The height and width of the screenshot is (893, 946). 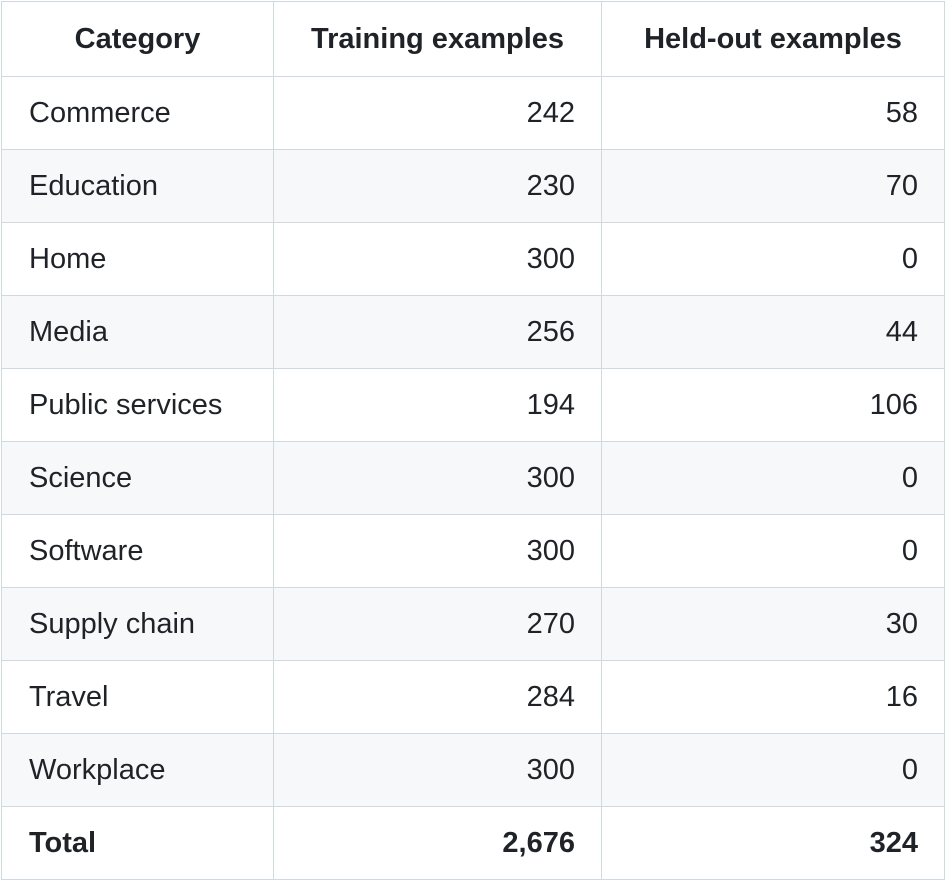 I want to click on number-cell: 44, so click(x=773, y=332).